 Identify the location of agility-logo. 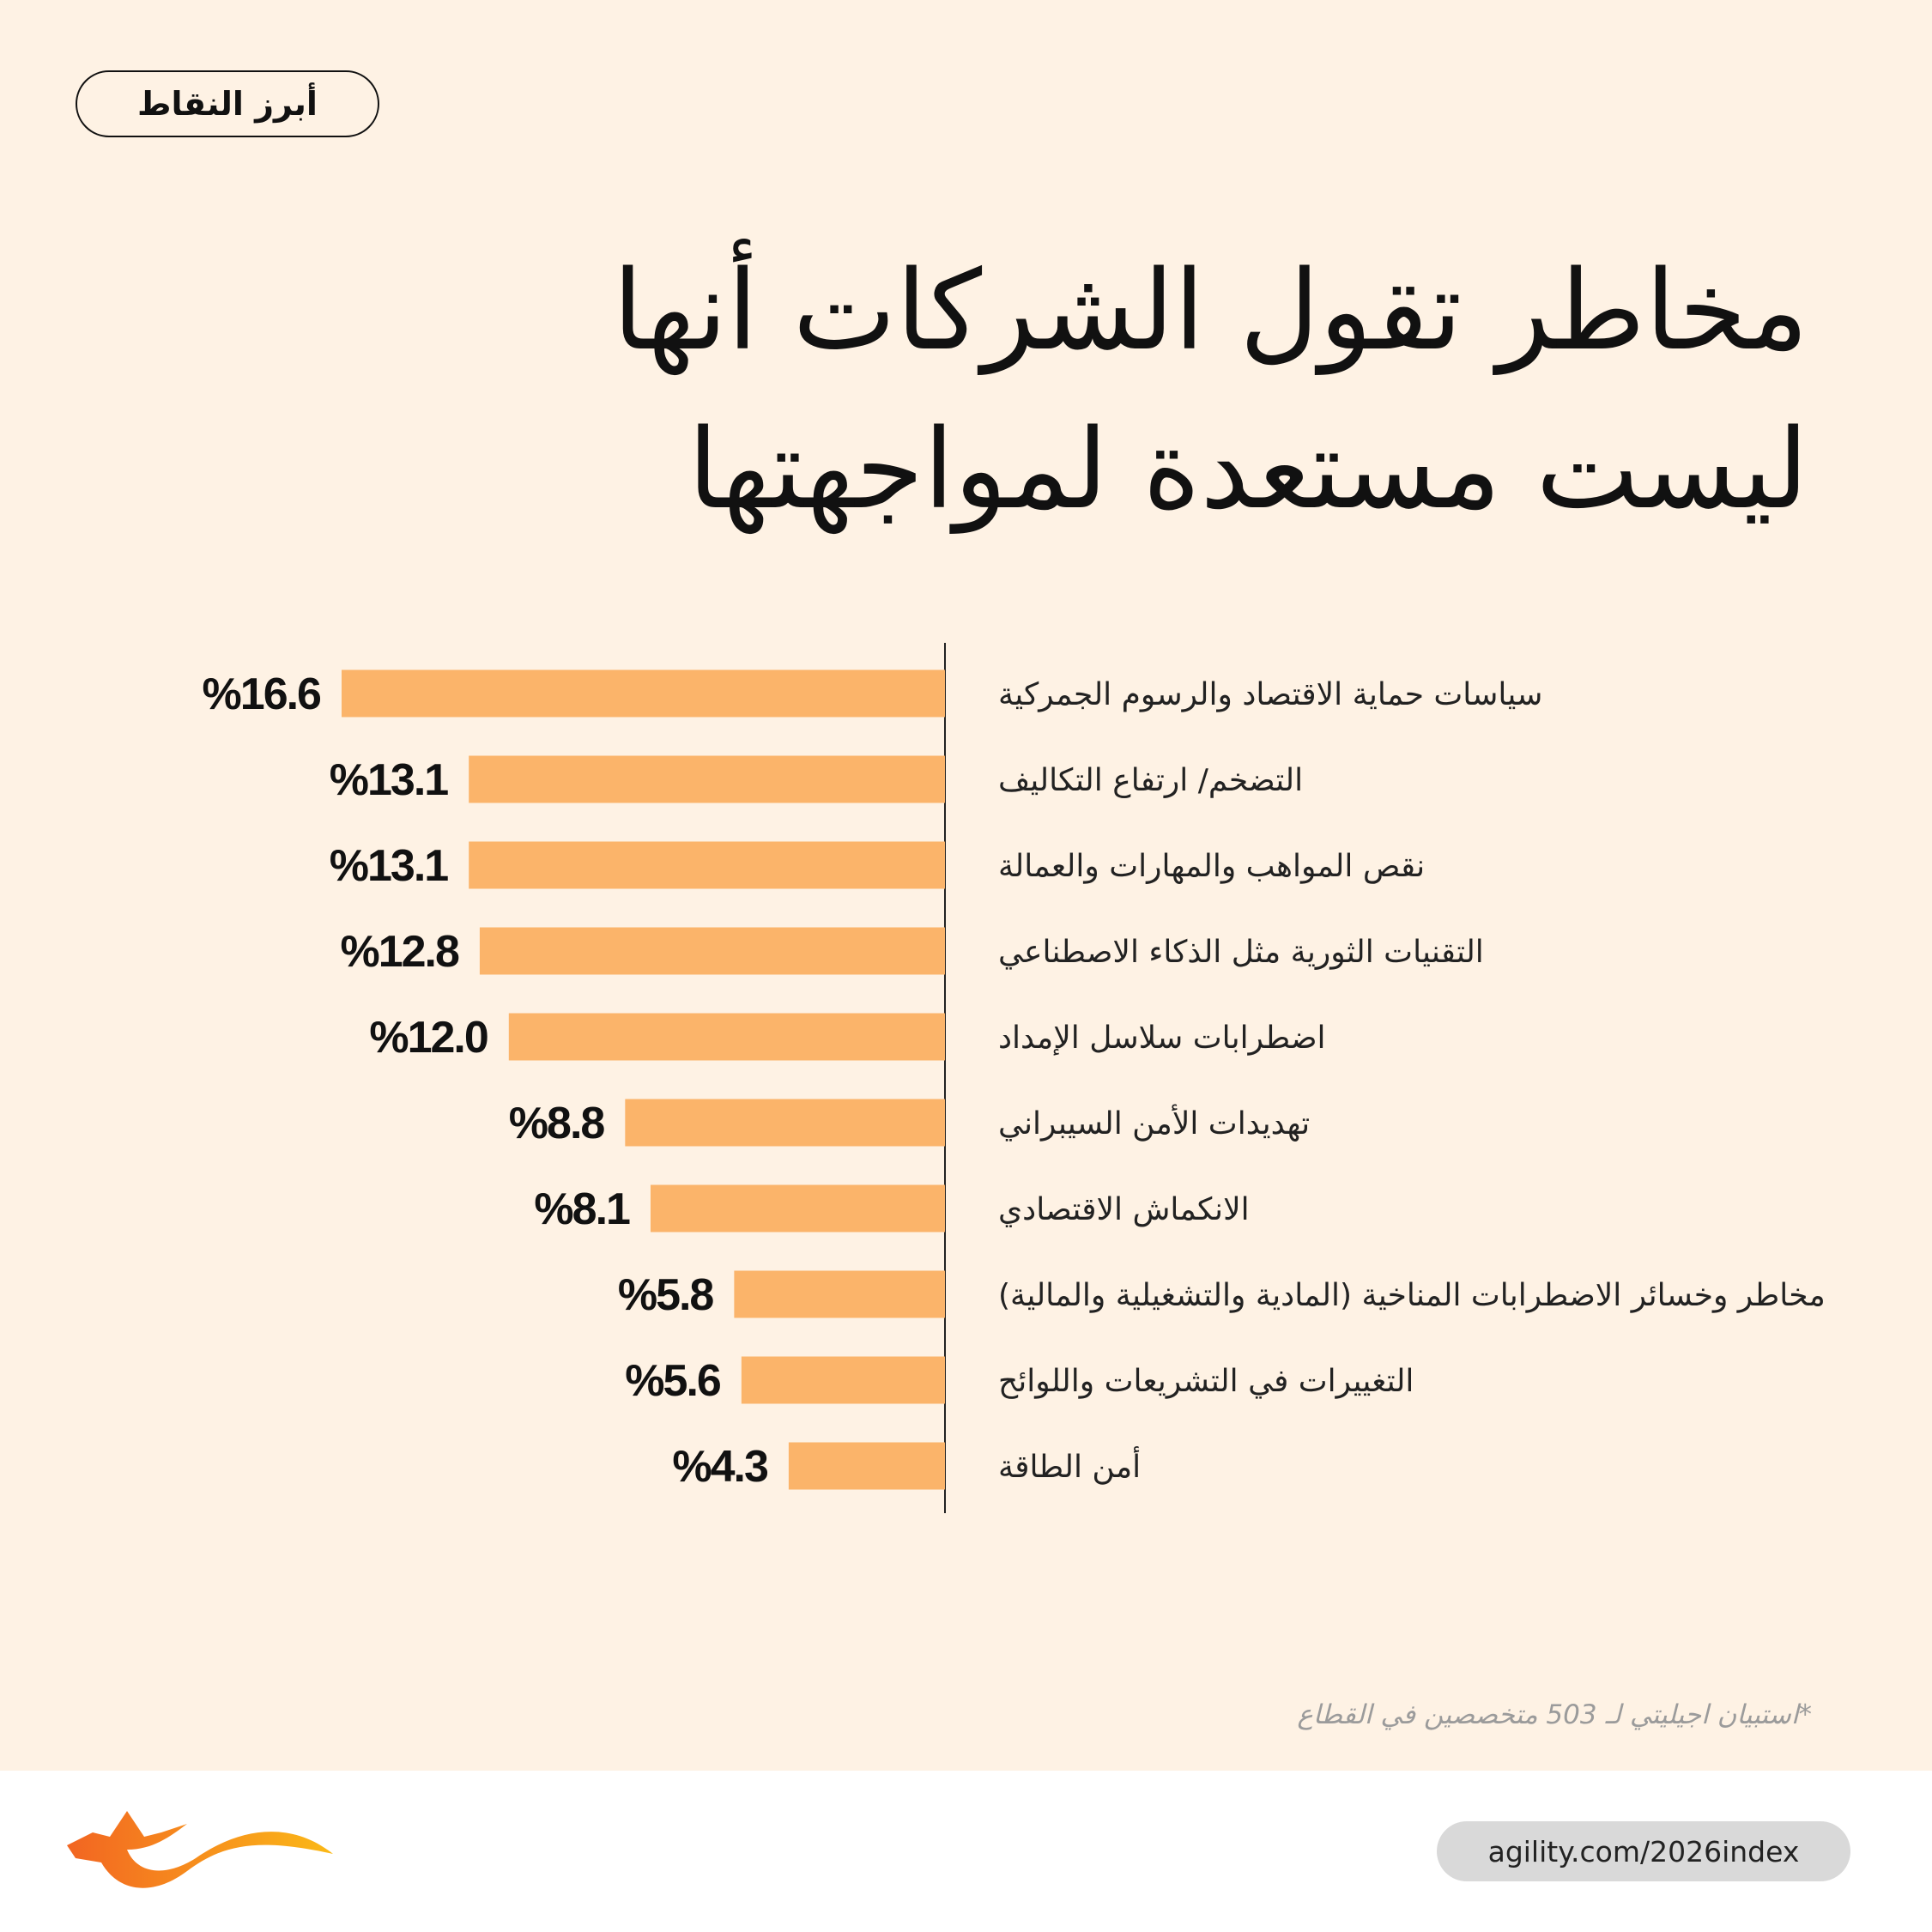
(200, 1849).